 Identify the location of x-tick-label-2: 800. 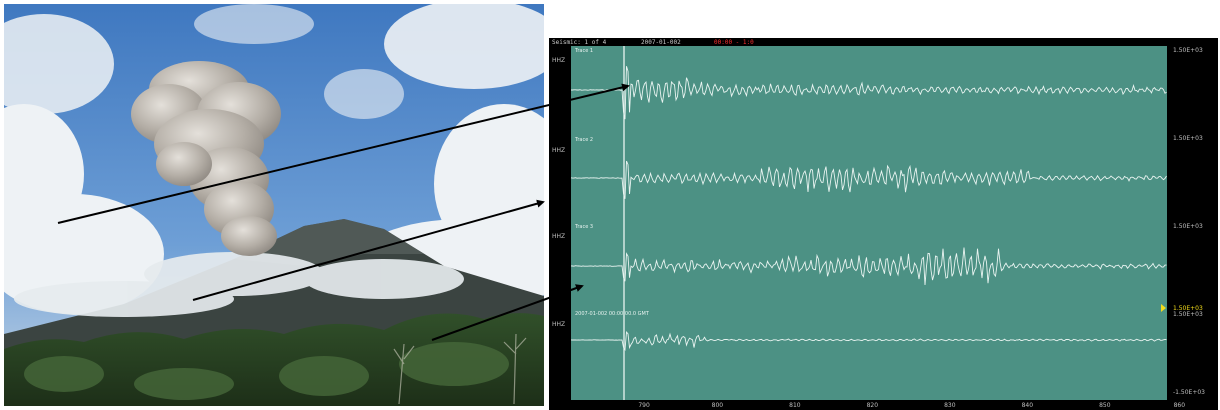
(718, 405).